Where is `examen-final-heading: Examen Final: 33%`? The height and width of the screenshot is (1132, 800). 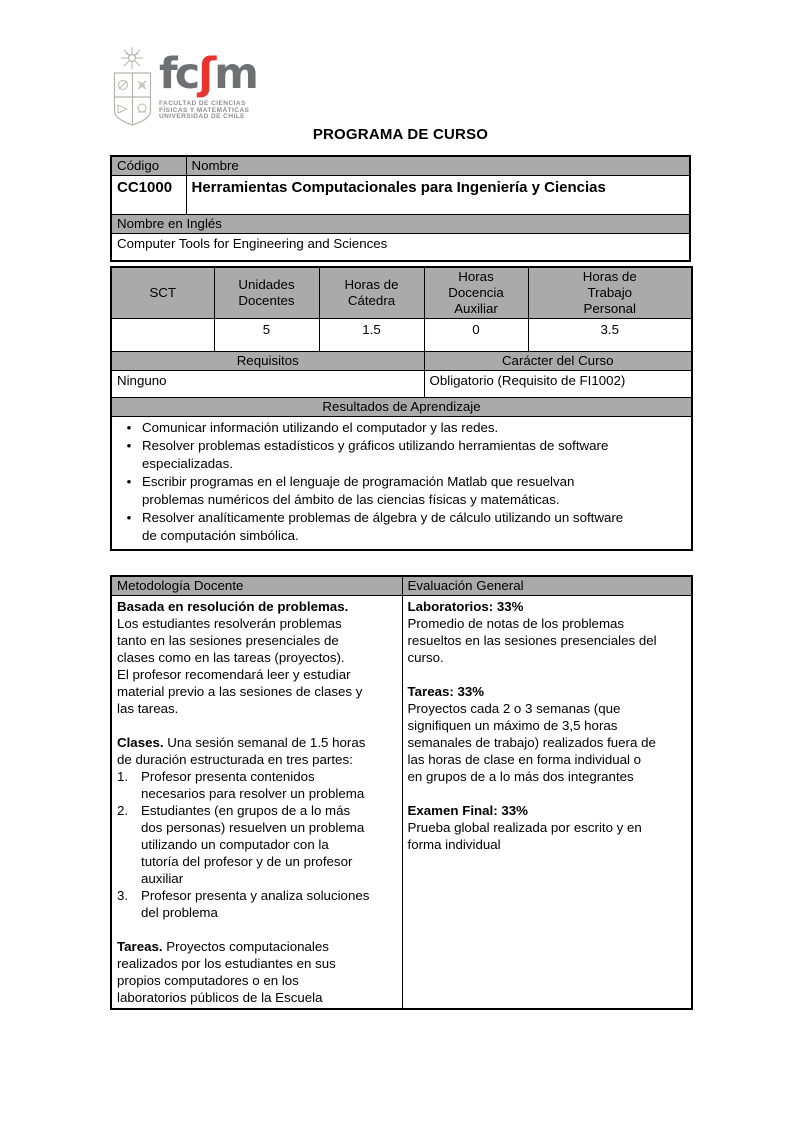 examen-final-heading: Examen Final: 33% is located at coordinates (467, 810).